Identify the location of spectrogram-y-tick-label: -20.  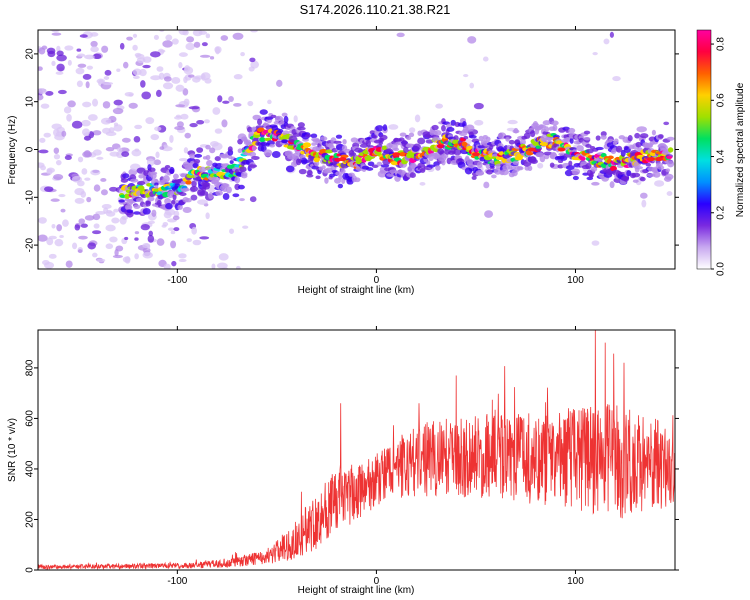
(30, 244).